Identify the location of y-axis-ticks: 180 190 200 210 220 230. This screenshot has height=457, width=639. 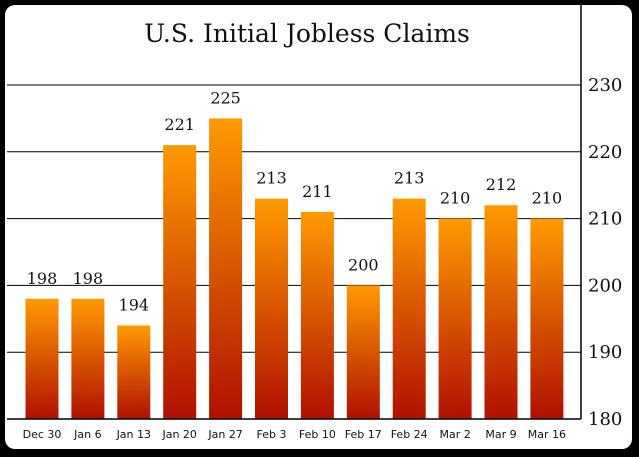
(605, 252).